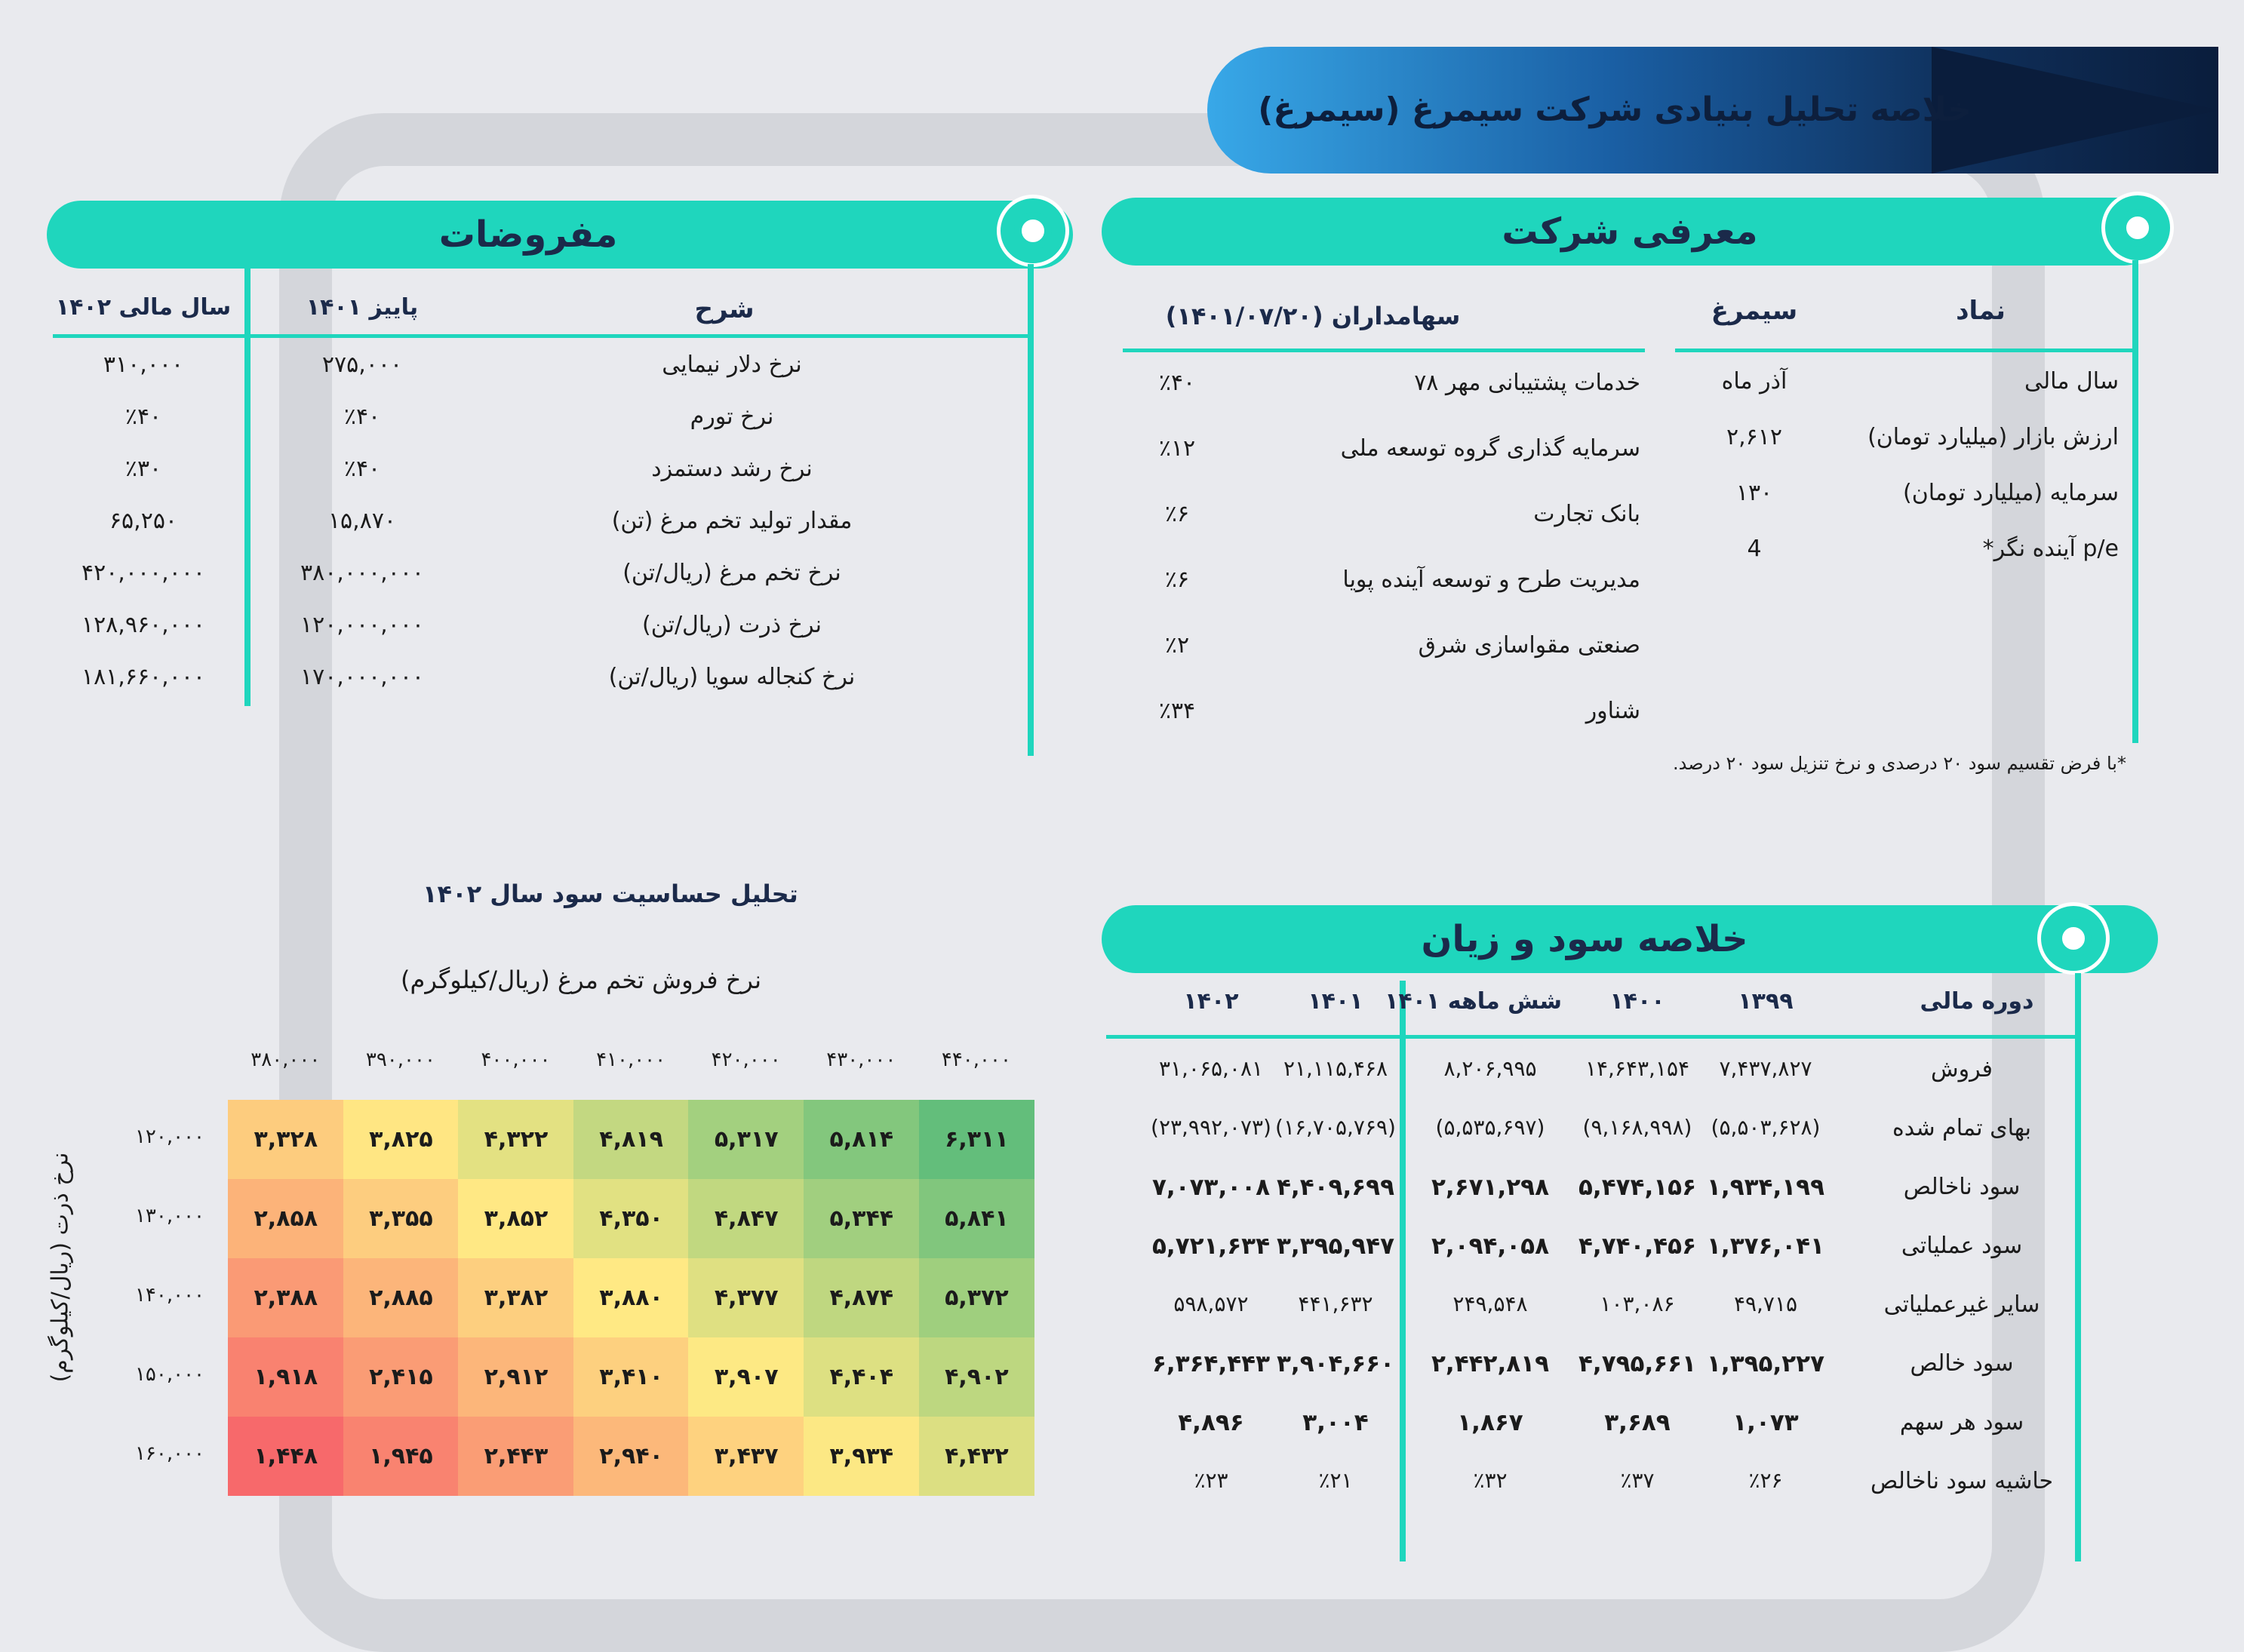 The width and height of the screenshot is (2244, 1652). I want to click on pnl-row-label: سایر غیرعملیاتی, so click(1961, 1305).